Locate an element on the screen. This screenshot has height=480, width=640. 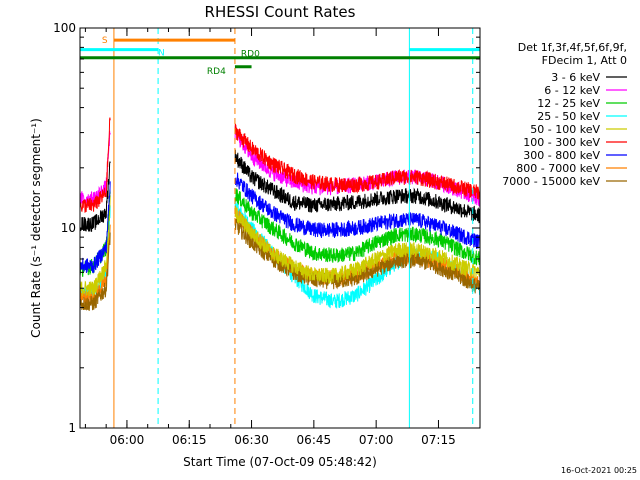
y-tick-label: 100 is located at coordinates (64, 28).